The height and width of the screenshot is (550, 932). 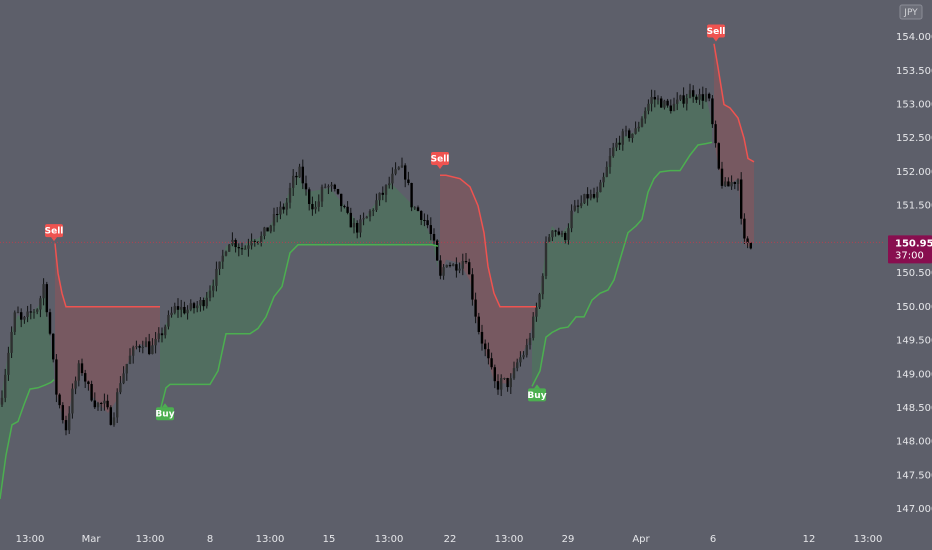 I want to click on x-tick-label: 15, so click(x=329, y=539).